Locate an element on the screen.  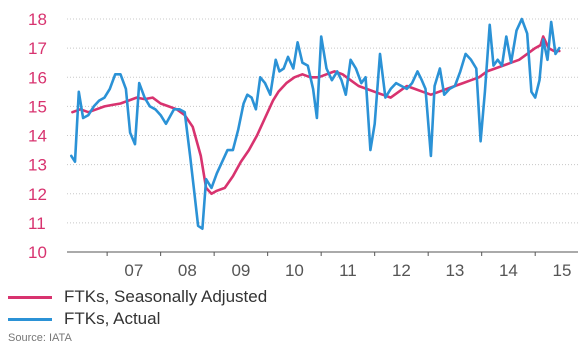
y-tick-label-11: 11 is located at coordinates (37, 223).